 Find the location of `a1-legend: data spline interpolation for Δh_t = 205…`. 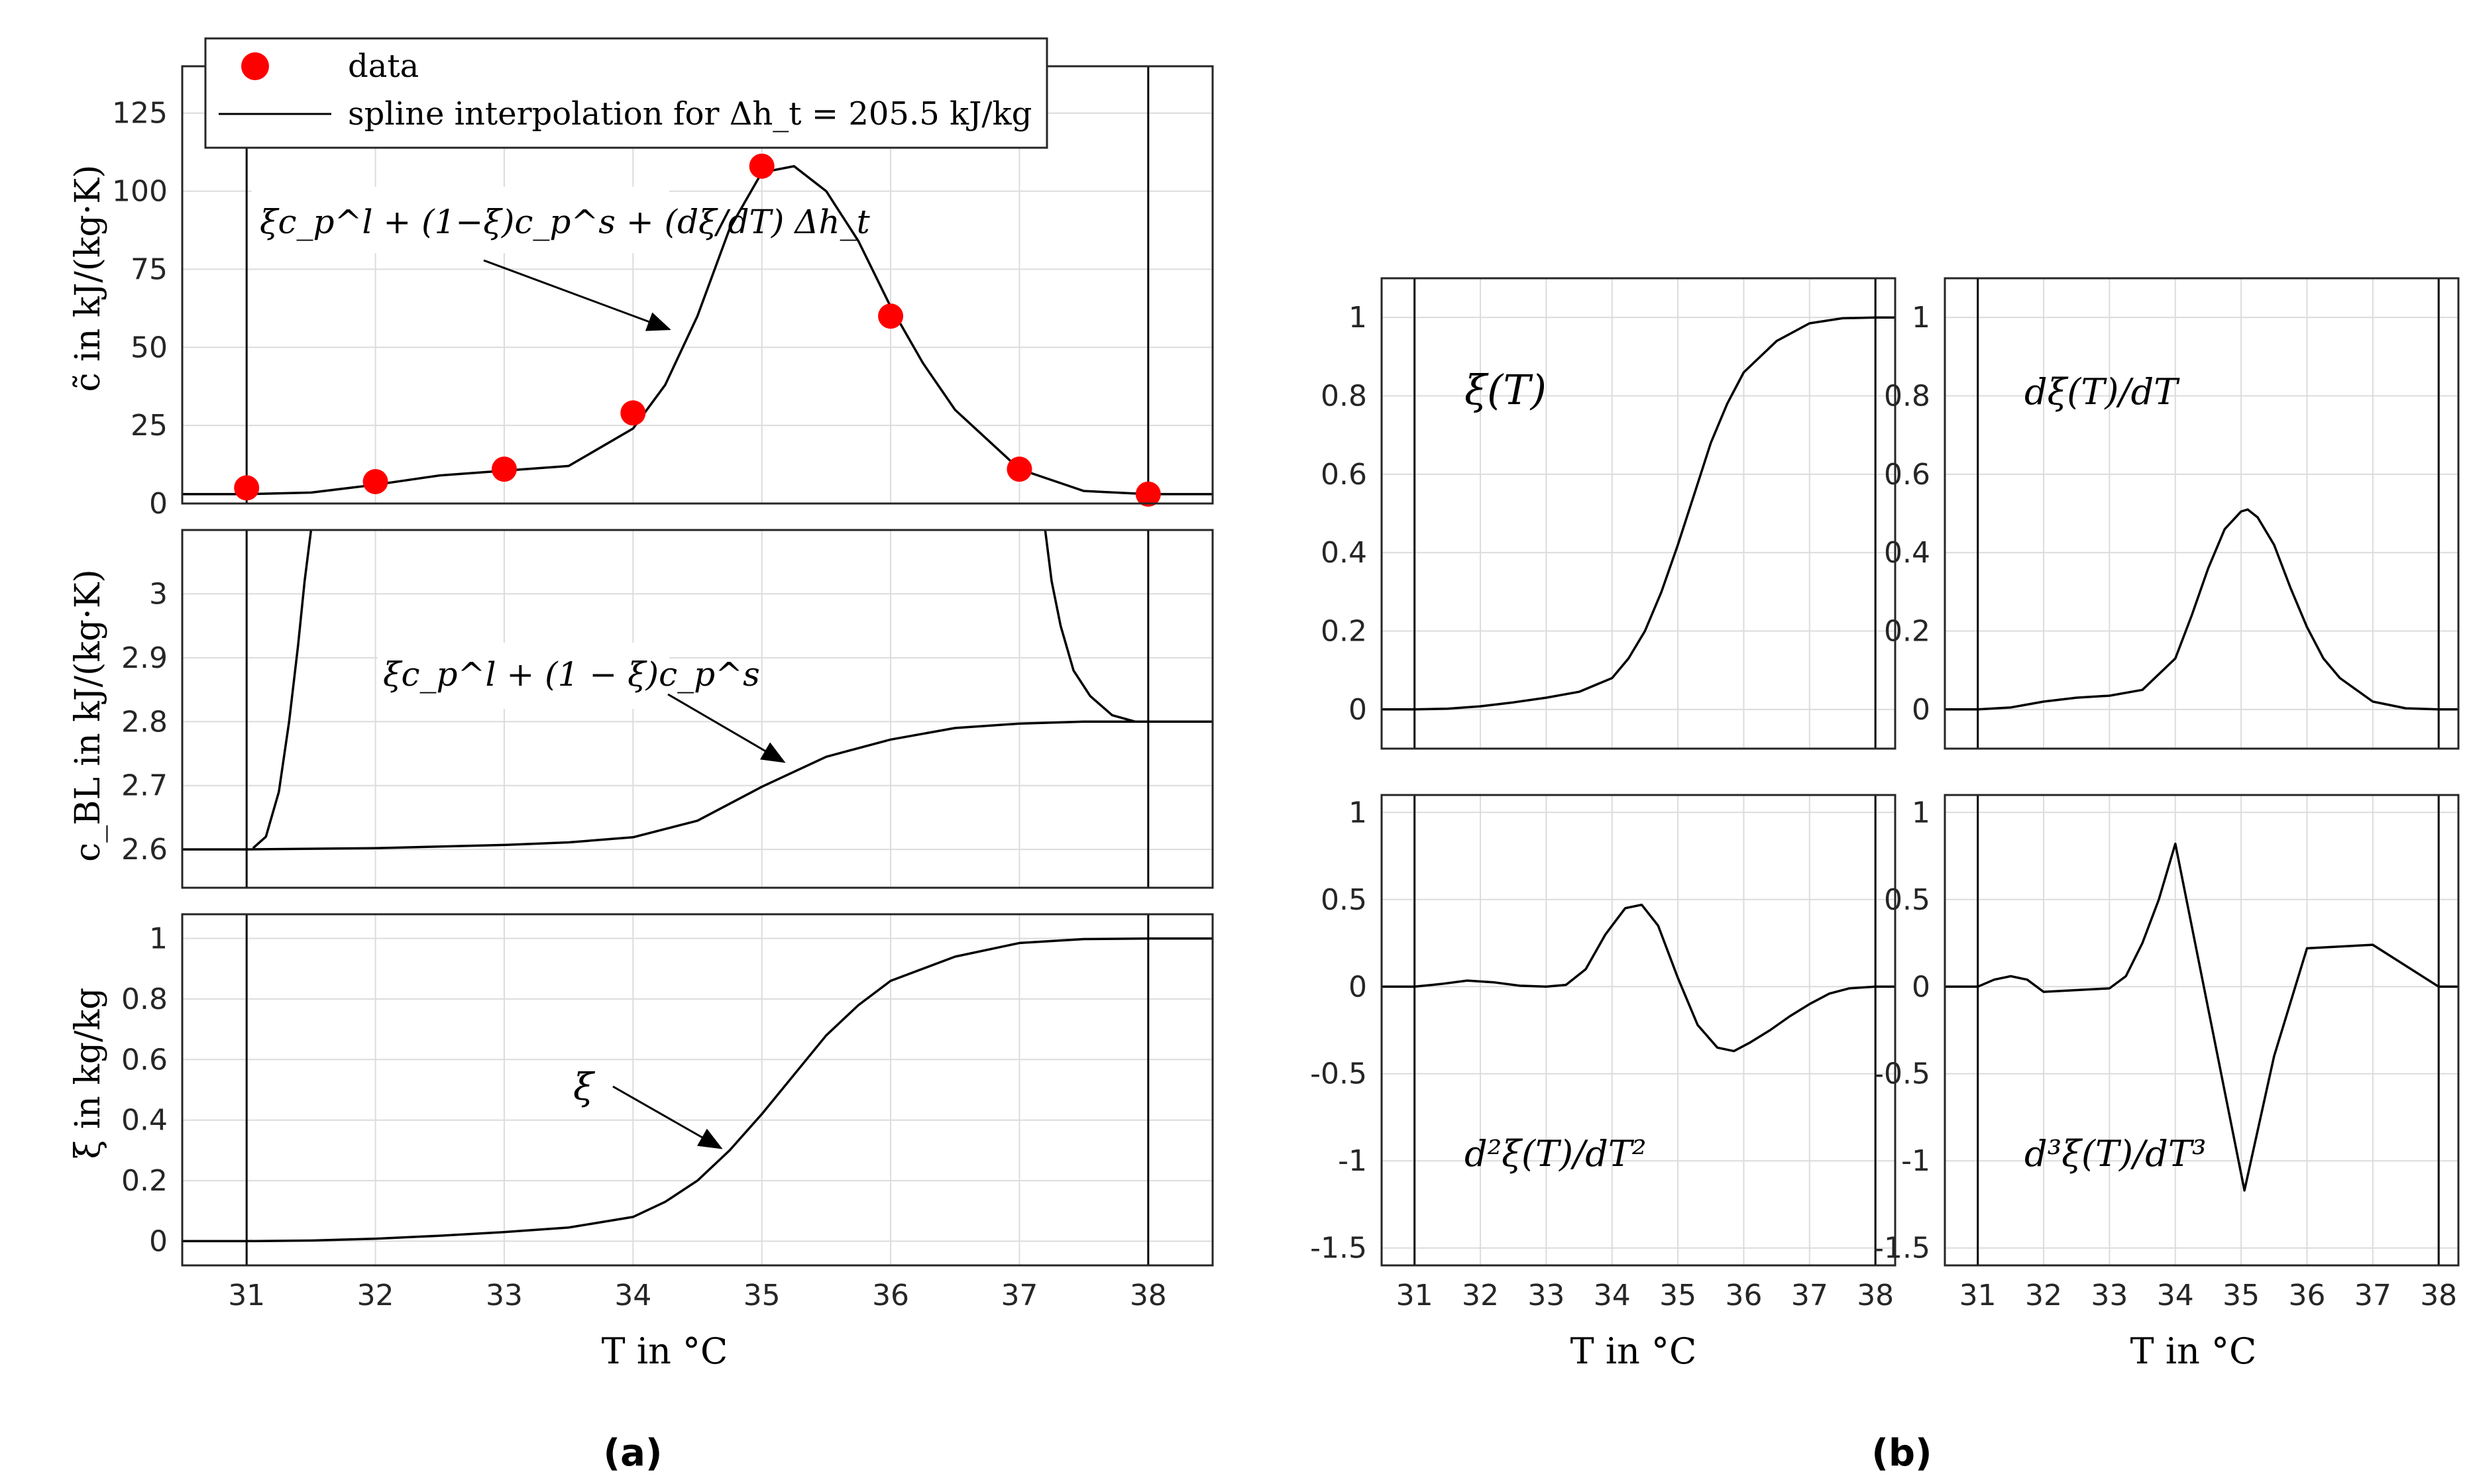

a1-legend: data spline interpolation for Δh_t = 205… is located at coordinates (626, 93).